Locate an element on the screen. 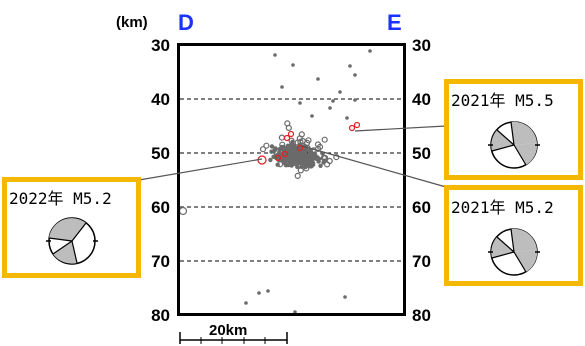 The height and width of the screenshot is (346, 585). left-tick-40: 40 is located at coordinates (160, 99).